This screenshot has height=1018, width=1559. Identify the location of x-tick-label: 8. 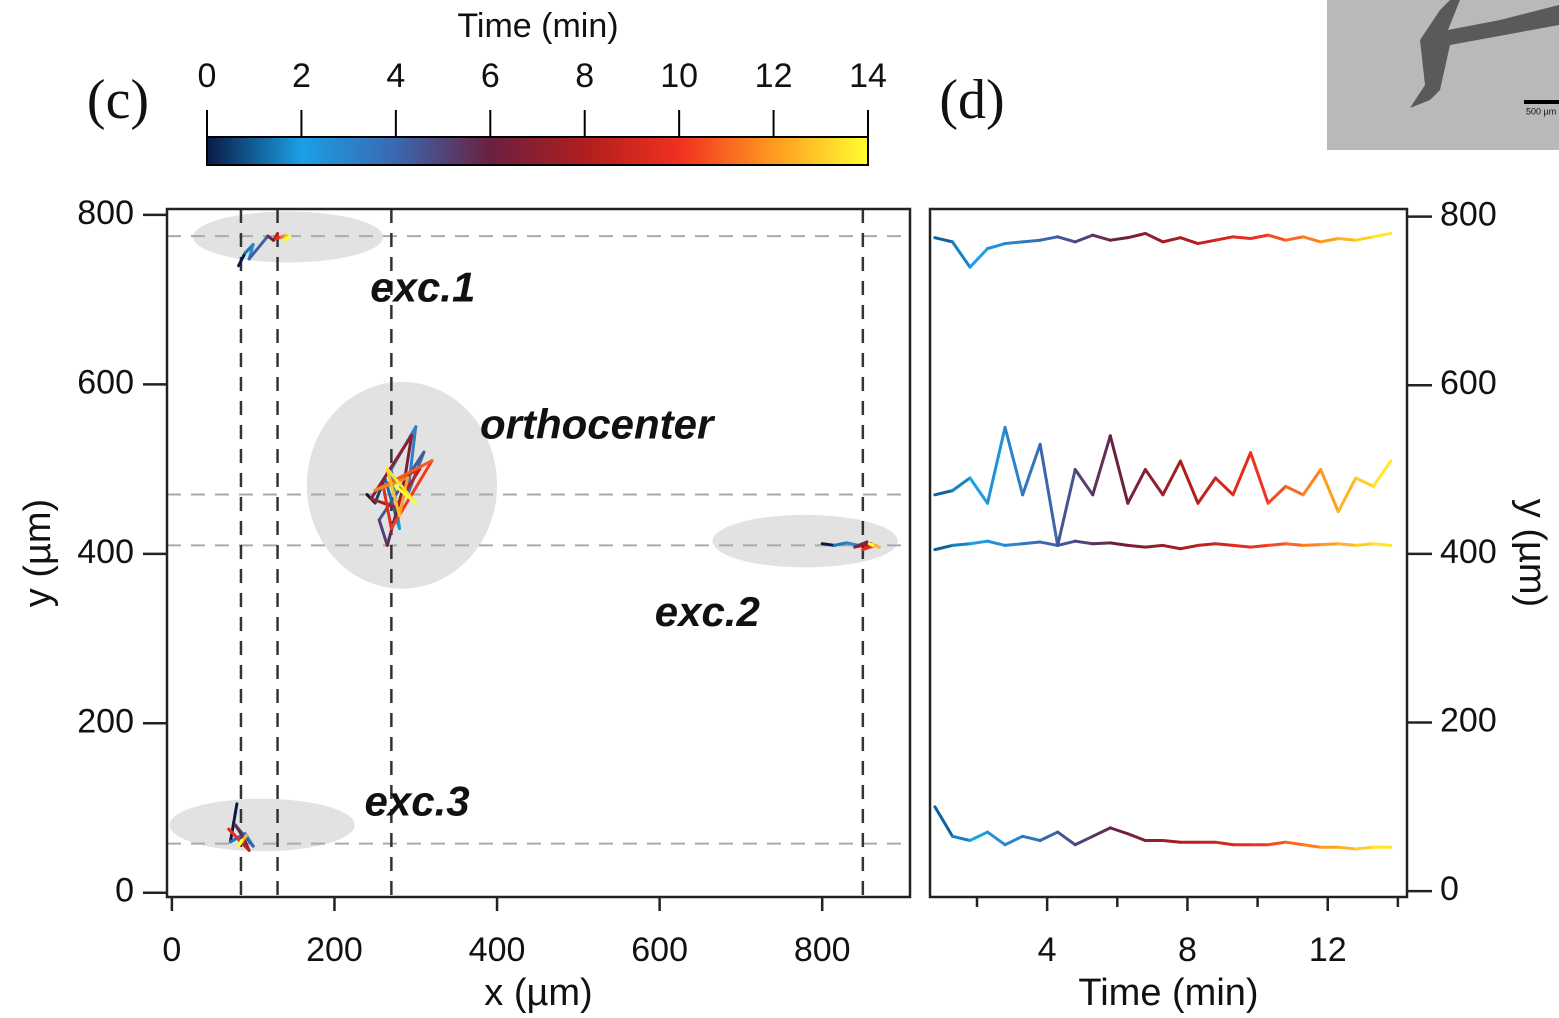
(1187, 950).